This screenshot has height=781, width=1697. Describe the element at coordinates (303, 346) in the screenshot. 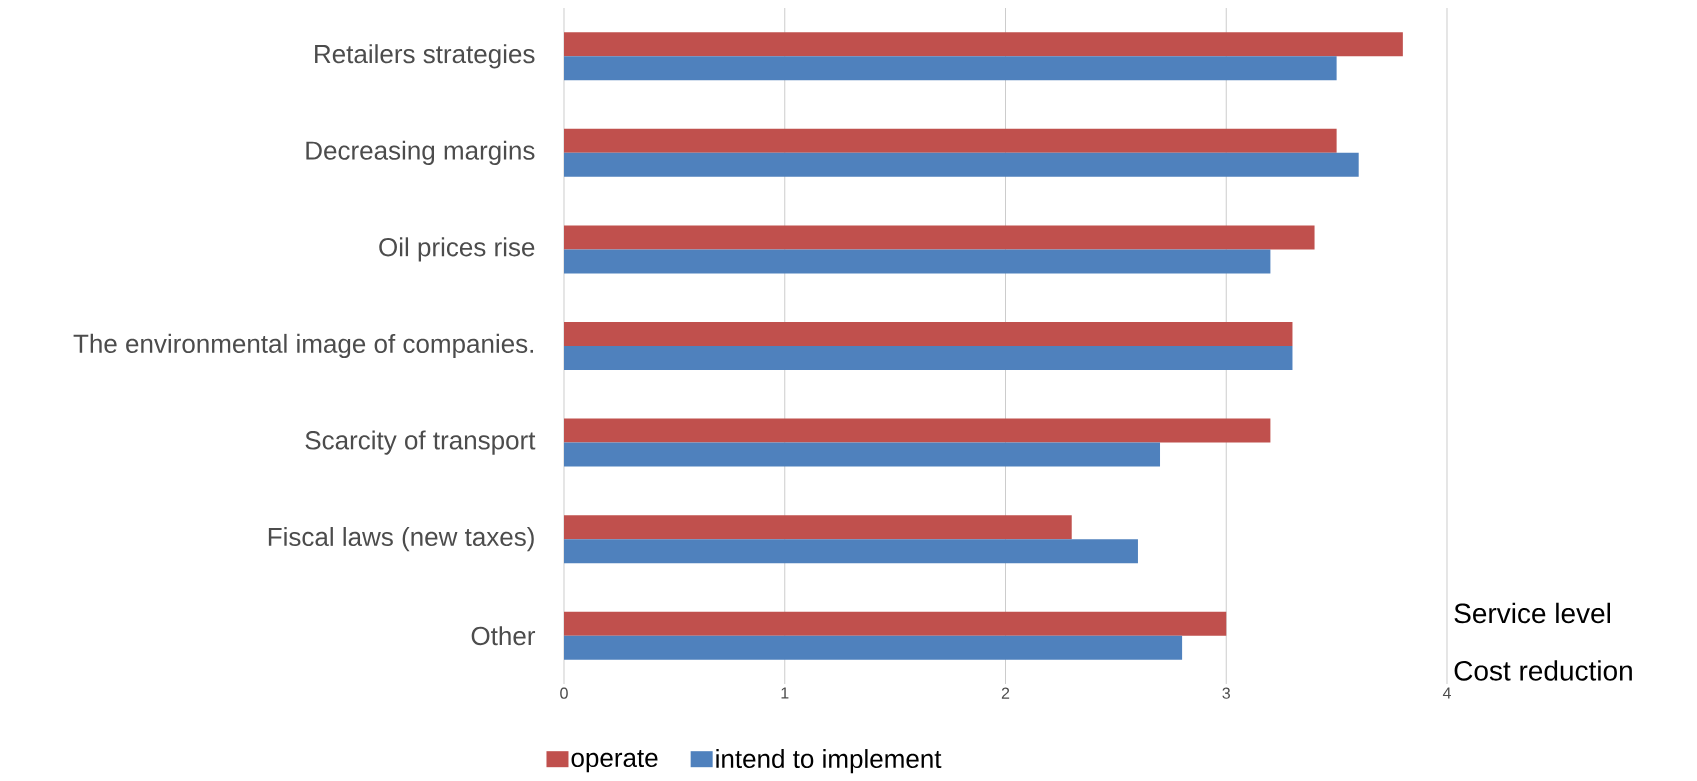

I see `y-tick-label: The environmental image of companies.` at that location.